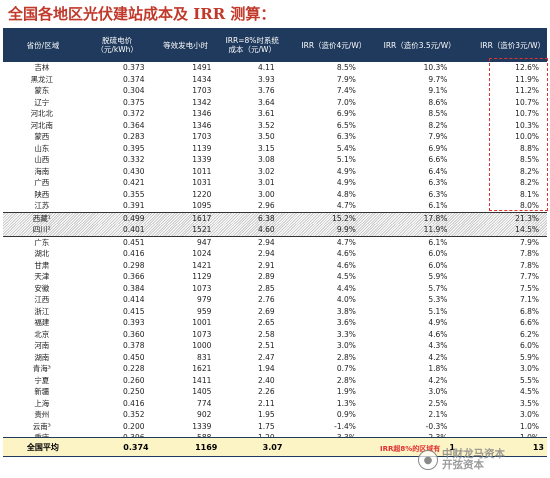  What do you see at coordinates (266, 102) in the screenshot?
I see `cell-system-cost: 3.64` at bounding box center [266, 102].